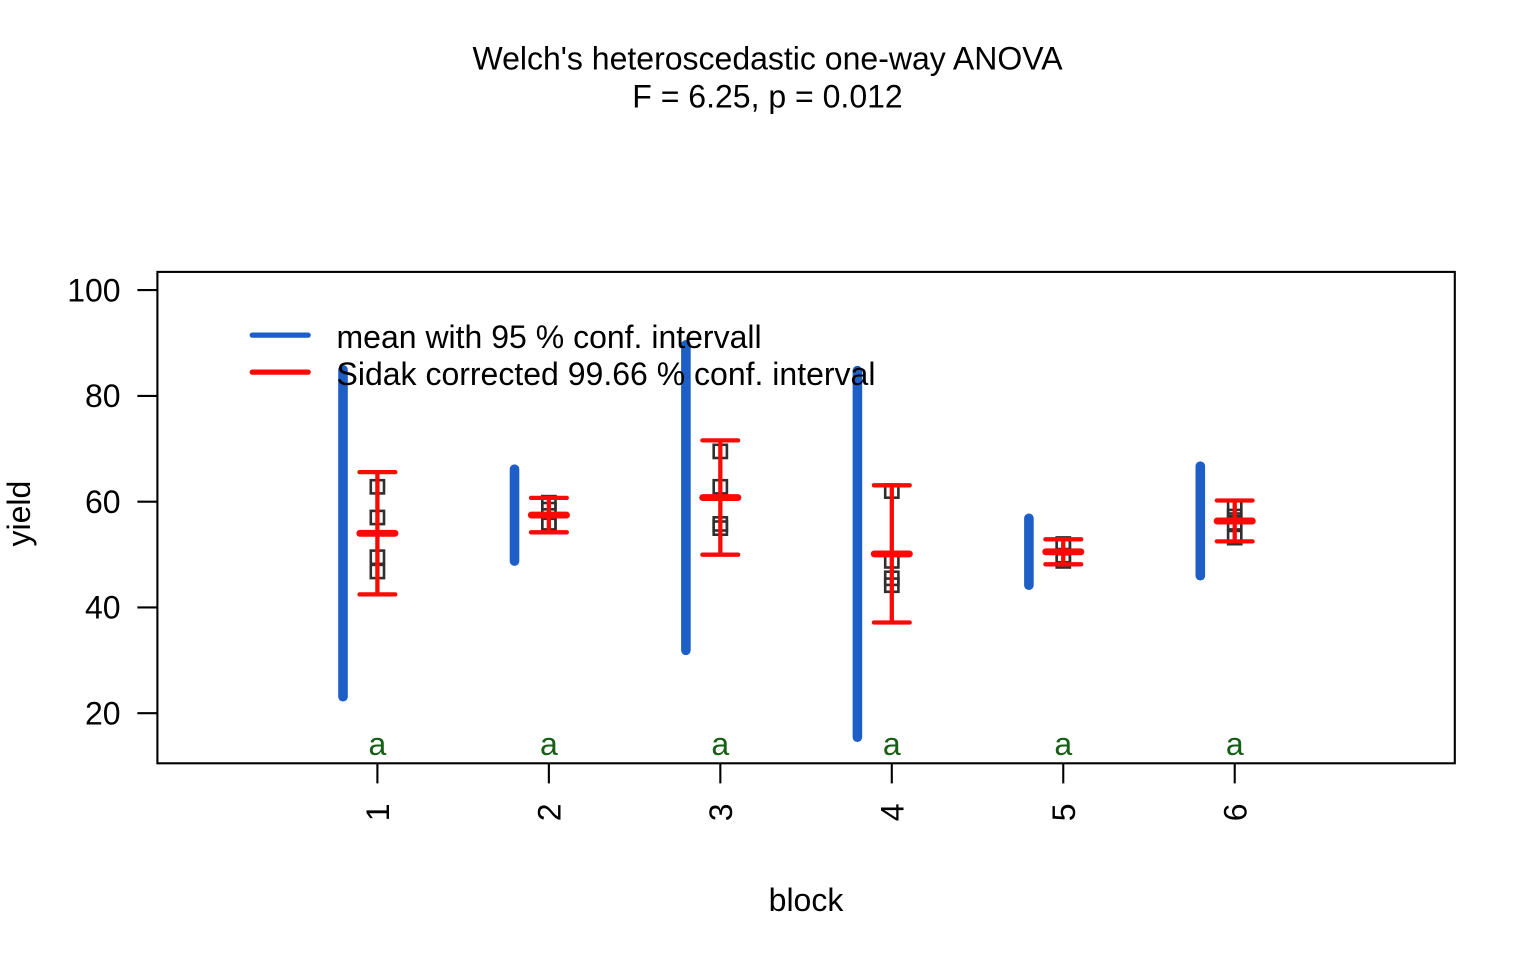 This screenshot has height=960, width=1536. I want to click on svg-text: block, so click(807, 900).